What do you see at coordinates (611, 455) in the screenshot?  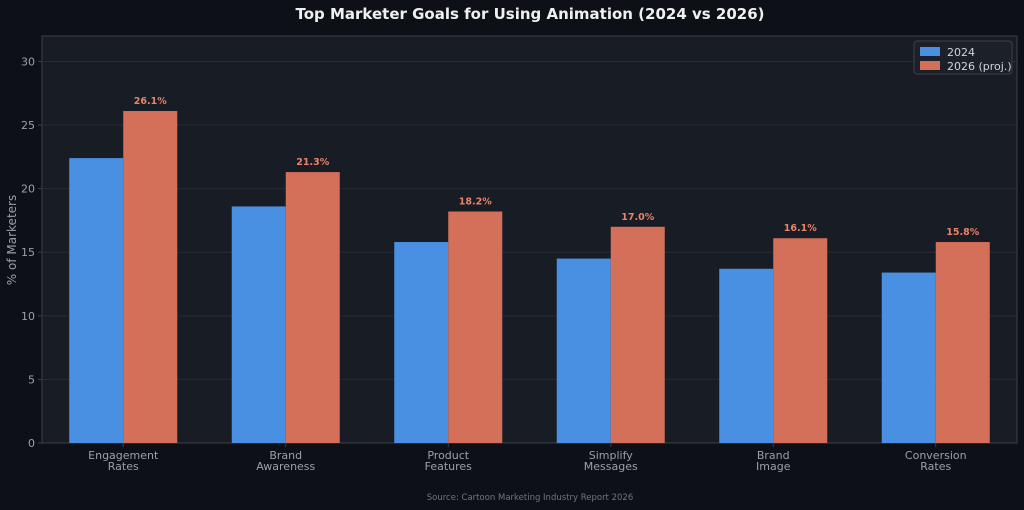 I see `x-tick-label: Simplify` at bounding box center [611, 455].